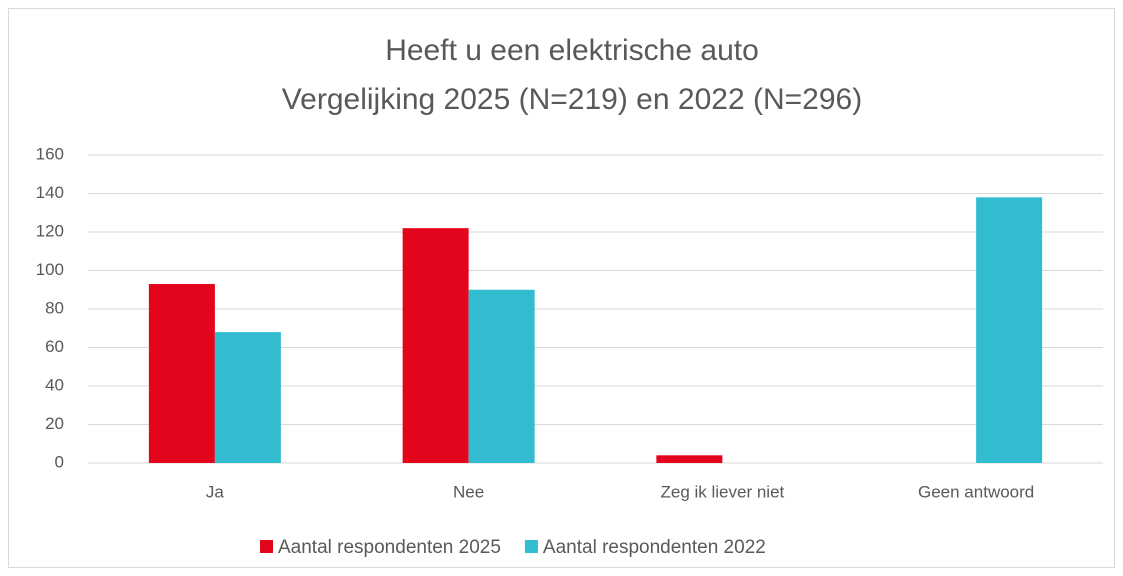  What do you see at coordinates (654, 547) in the screenshot?
I see `legend-label: Aantal respondenten 2022` at bounding box center [654, 547].